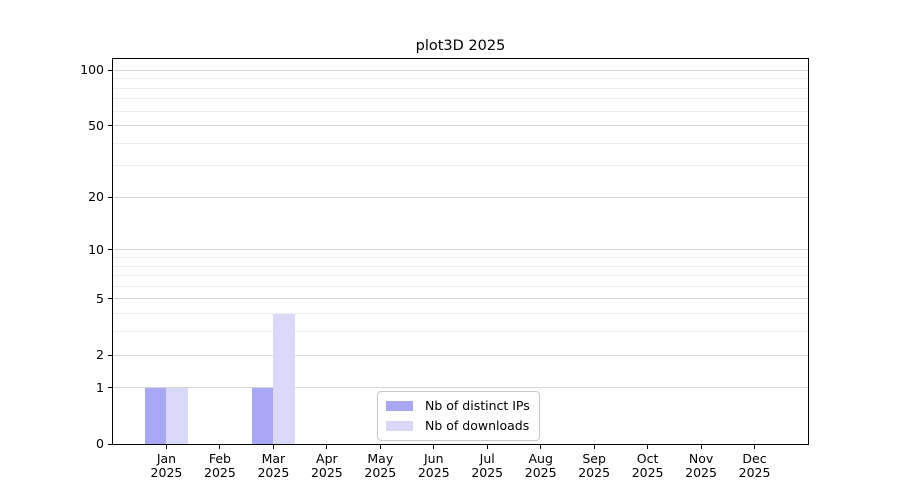  What do you see at coordinates (100, 298) in the screenshot?
I see `y-tick-label: 5` at bounding box center [100, 298].